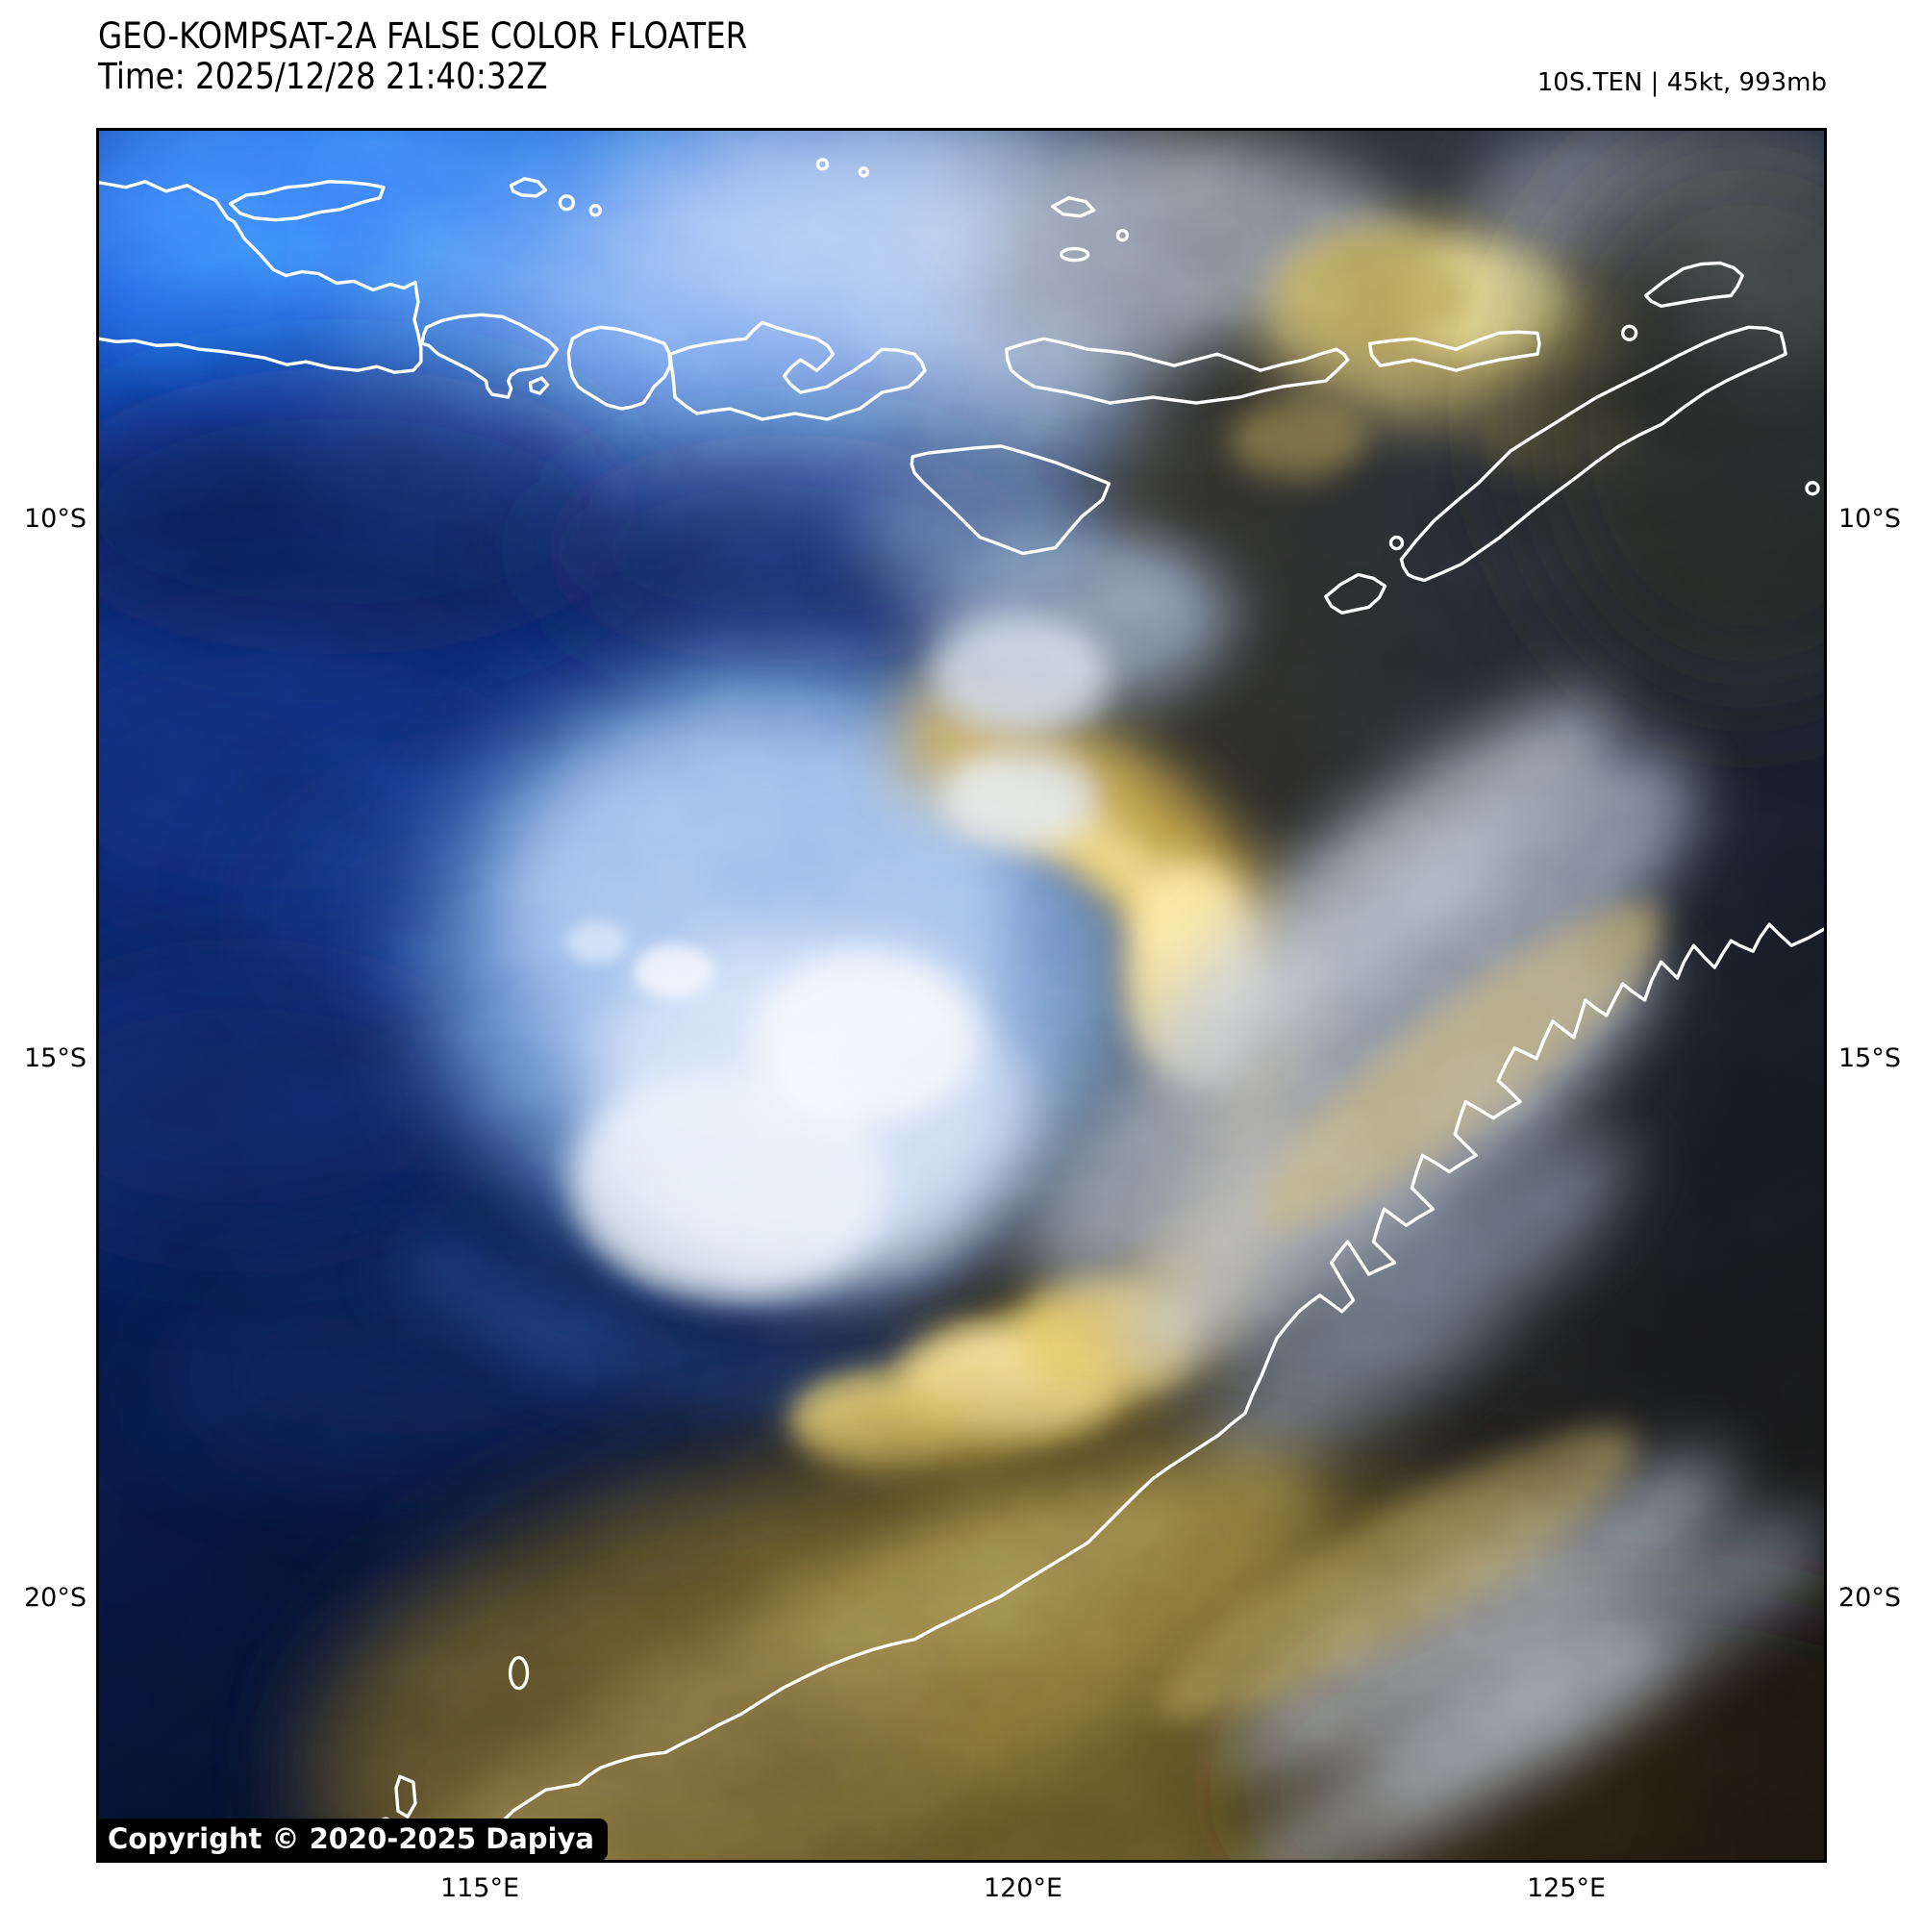  I want to click on copyright-badge: Copyright © 2020-2025 Dapiya, so click(352, 1840).